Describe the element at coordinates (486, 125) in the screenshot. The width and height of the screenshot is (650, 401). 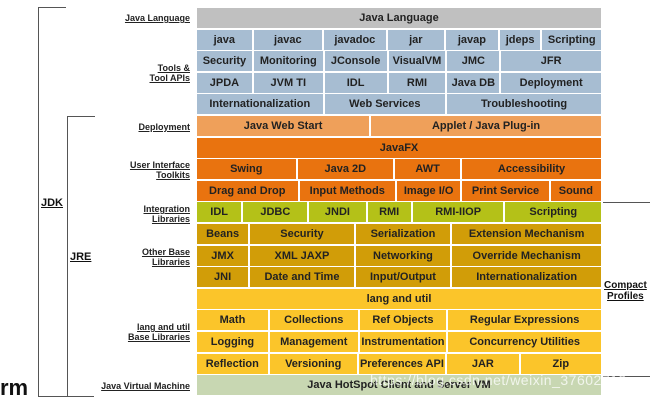
I see `component-cell: Applet / Java Plug-in` at that location.